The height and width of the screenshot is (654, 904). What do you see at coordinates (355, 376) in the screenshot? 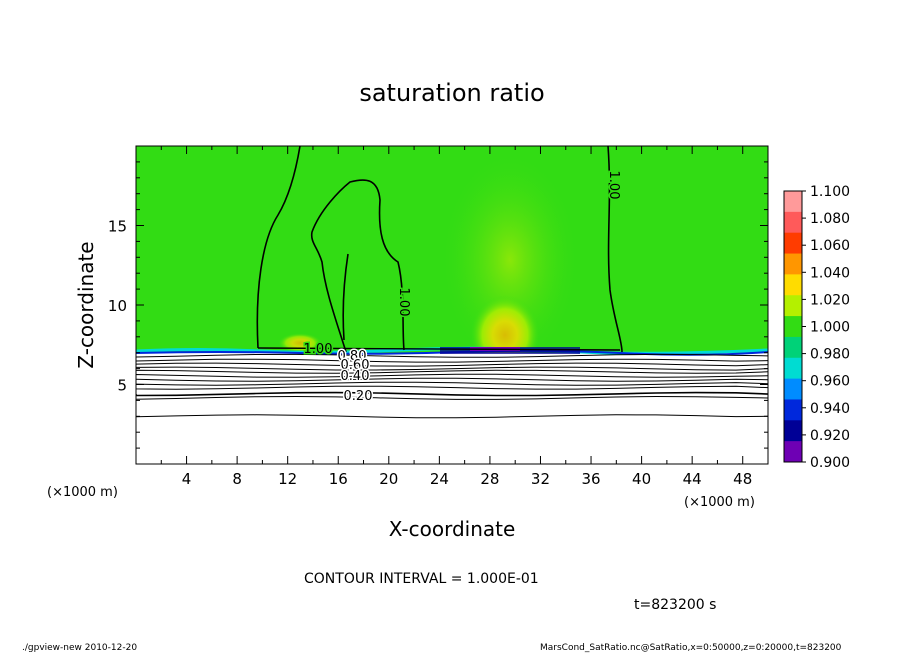
I see `contour-label: 0.40` at bounding box center [355, 376].